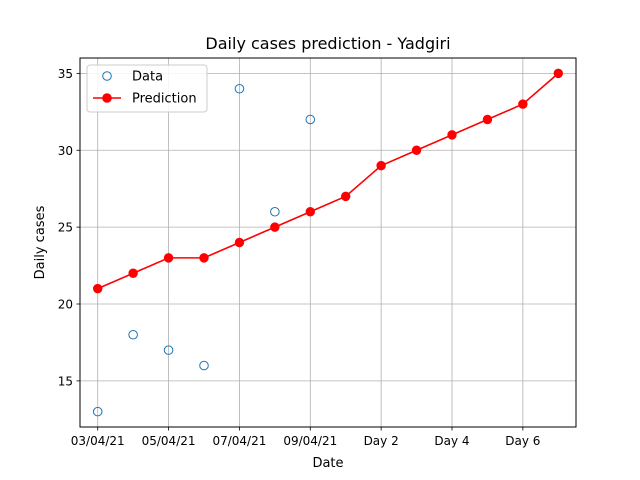 This screenshot has height=480, width=640. Describe the element at coordinates (451, 441) in the screenshot. I see `x-tick-label: Day 4` at that location.